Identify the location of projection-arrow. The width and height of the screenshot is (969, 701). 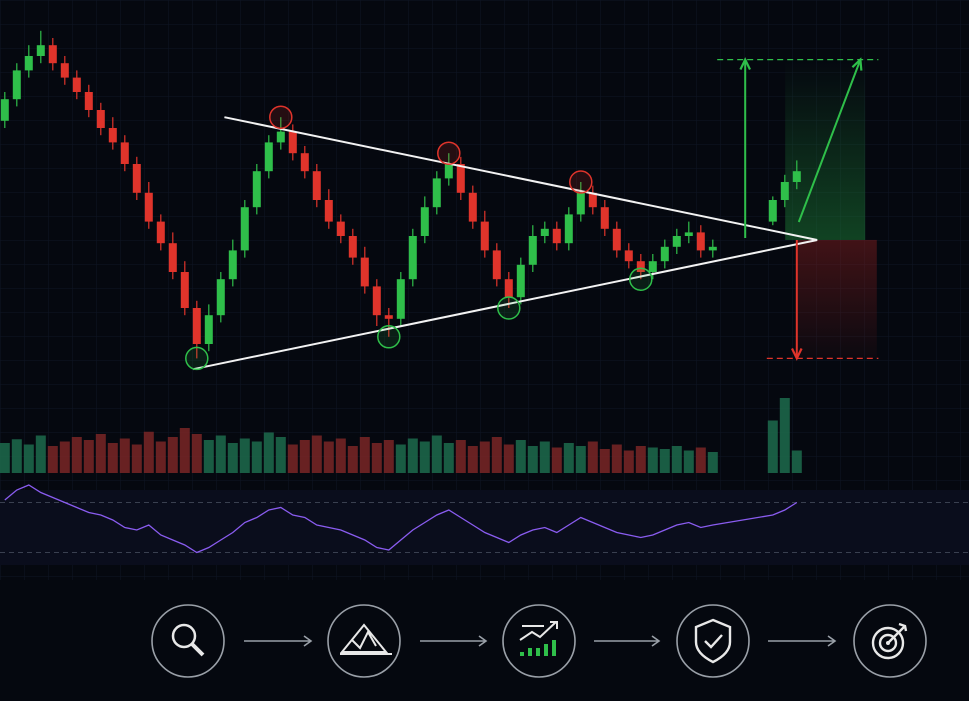
(829, 141).